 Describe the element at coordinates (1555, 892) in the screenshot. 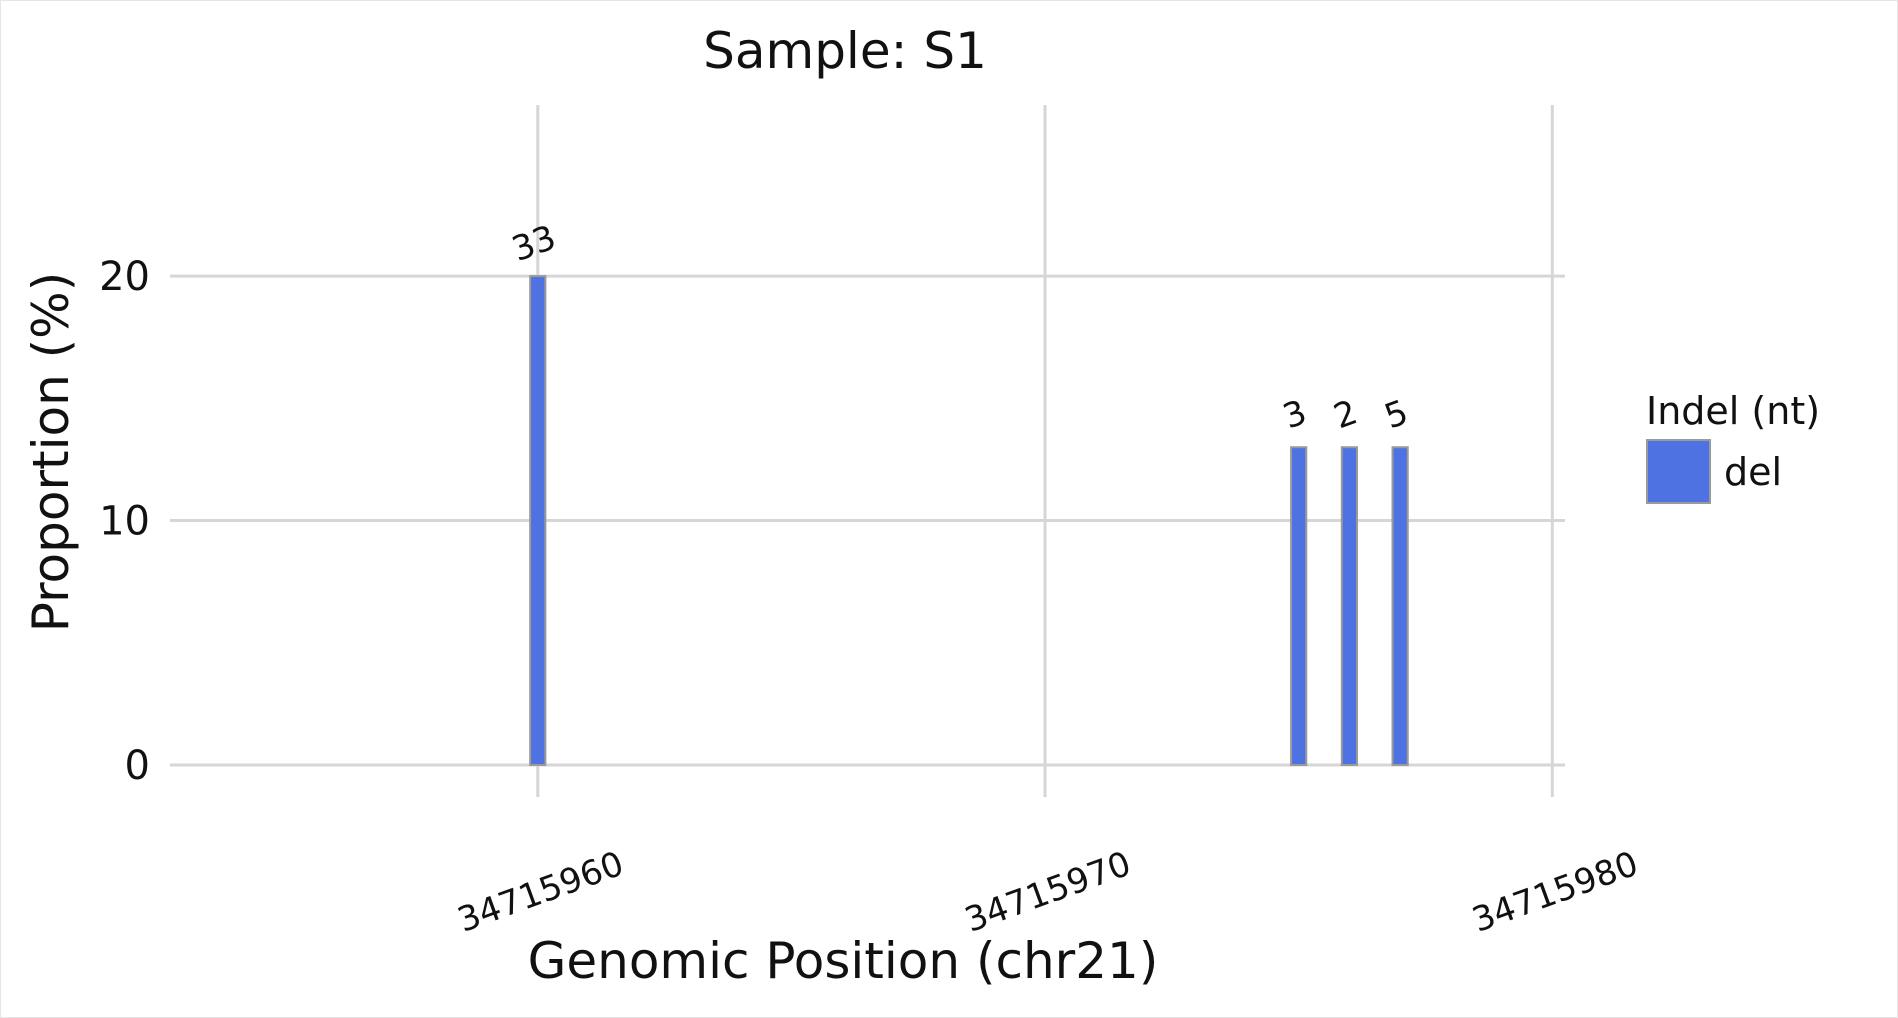

I see `x-tick-label: 34715980` at that location.